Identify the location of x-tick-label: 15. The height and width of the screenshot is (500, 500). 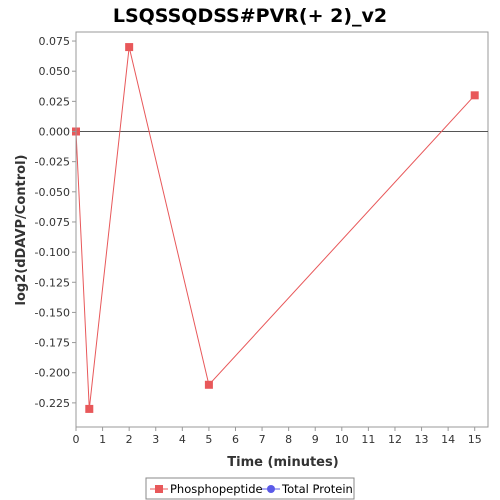
(475, 439).